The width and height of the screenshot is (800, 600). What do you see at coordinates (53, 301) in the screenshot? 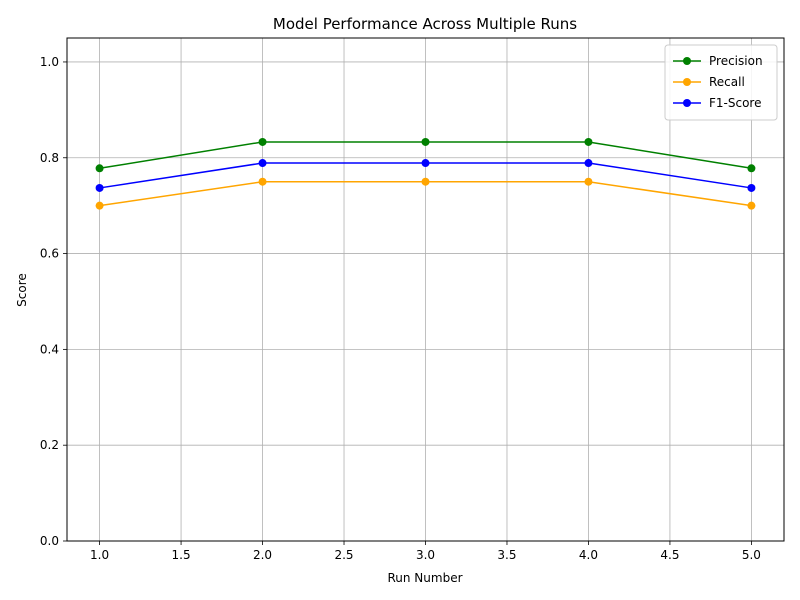
I see `y-axis-ticks: 0.0 0.2 0.4 0.6 0.8 1.0` at bounding box center [53, 301].